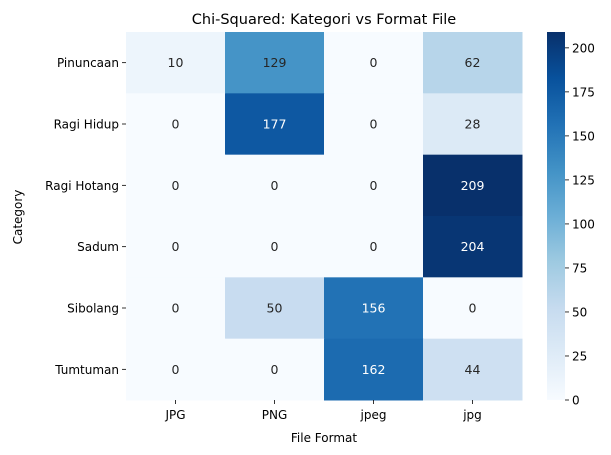  I want to click on cell-value-label: 209, so click(473, 185).